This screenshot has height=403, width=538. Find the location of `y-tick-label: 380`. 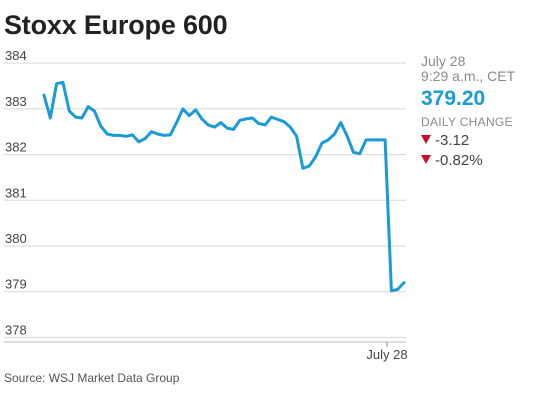

y-tick-label: 380 is located at coordinates (16, 238).